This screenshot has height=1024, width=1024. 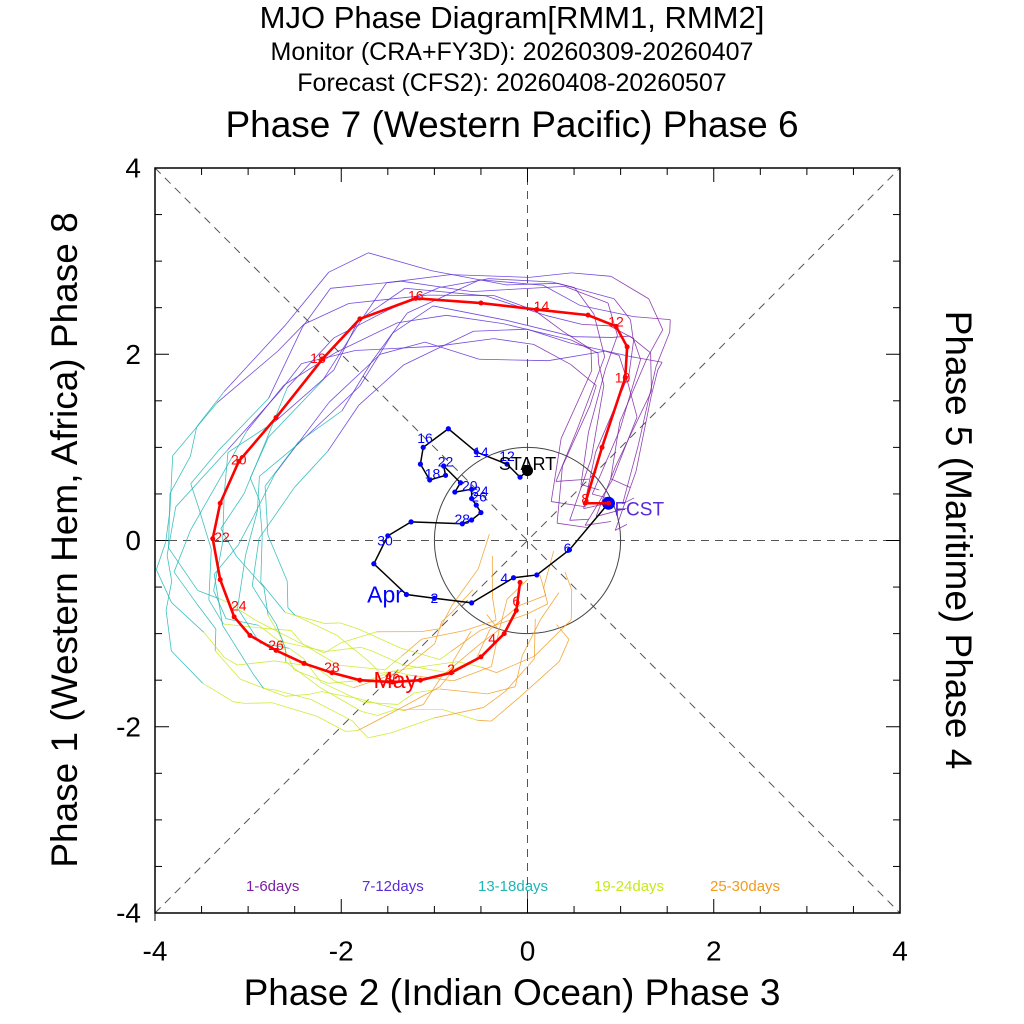 I want to click on observed-day-label: 14, so click(x=481, y=452).